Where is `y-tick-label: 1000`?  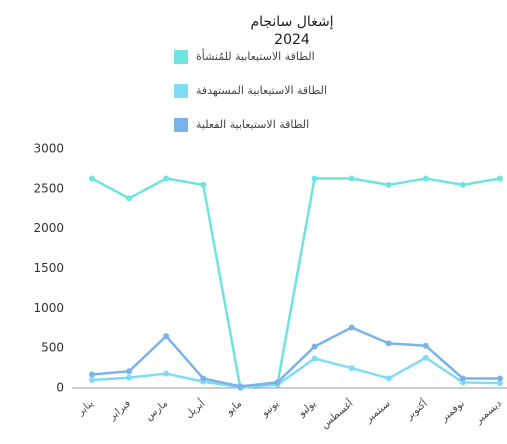 y-tick-label: 1000 is located at coordinates (48, 308).